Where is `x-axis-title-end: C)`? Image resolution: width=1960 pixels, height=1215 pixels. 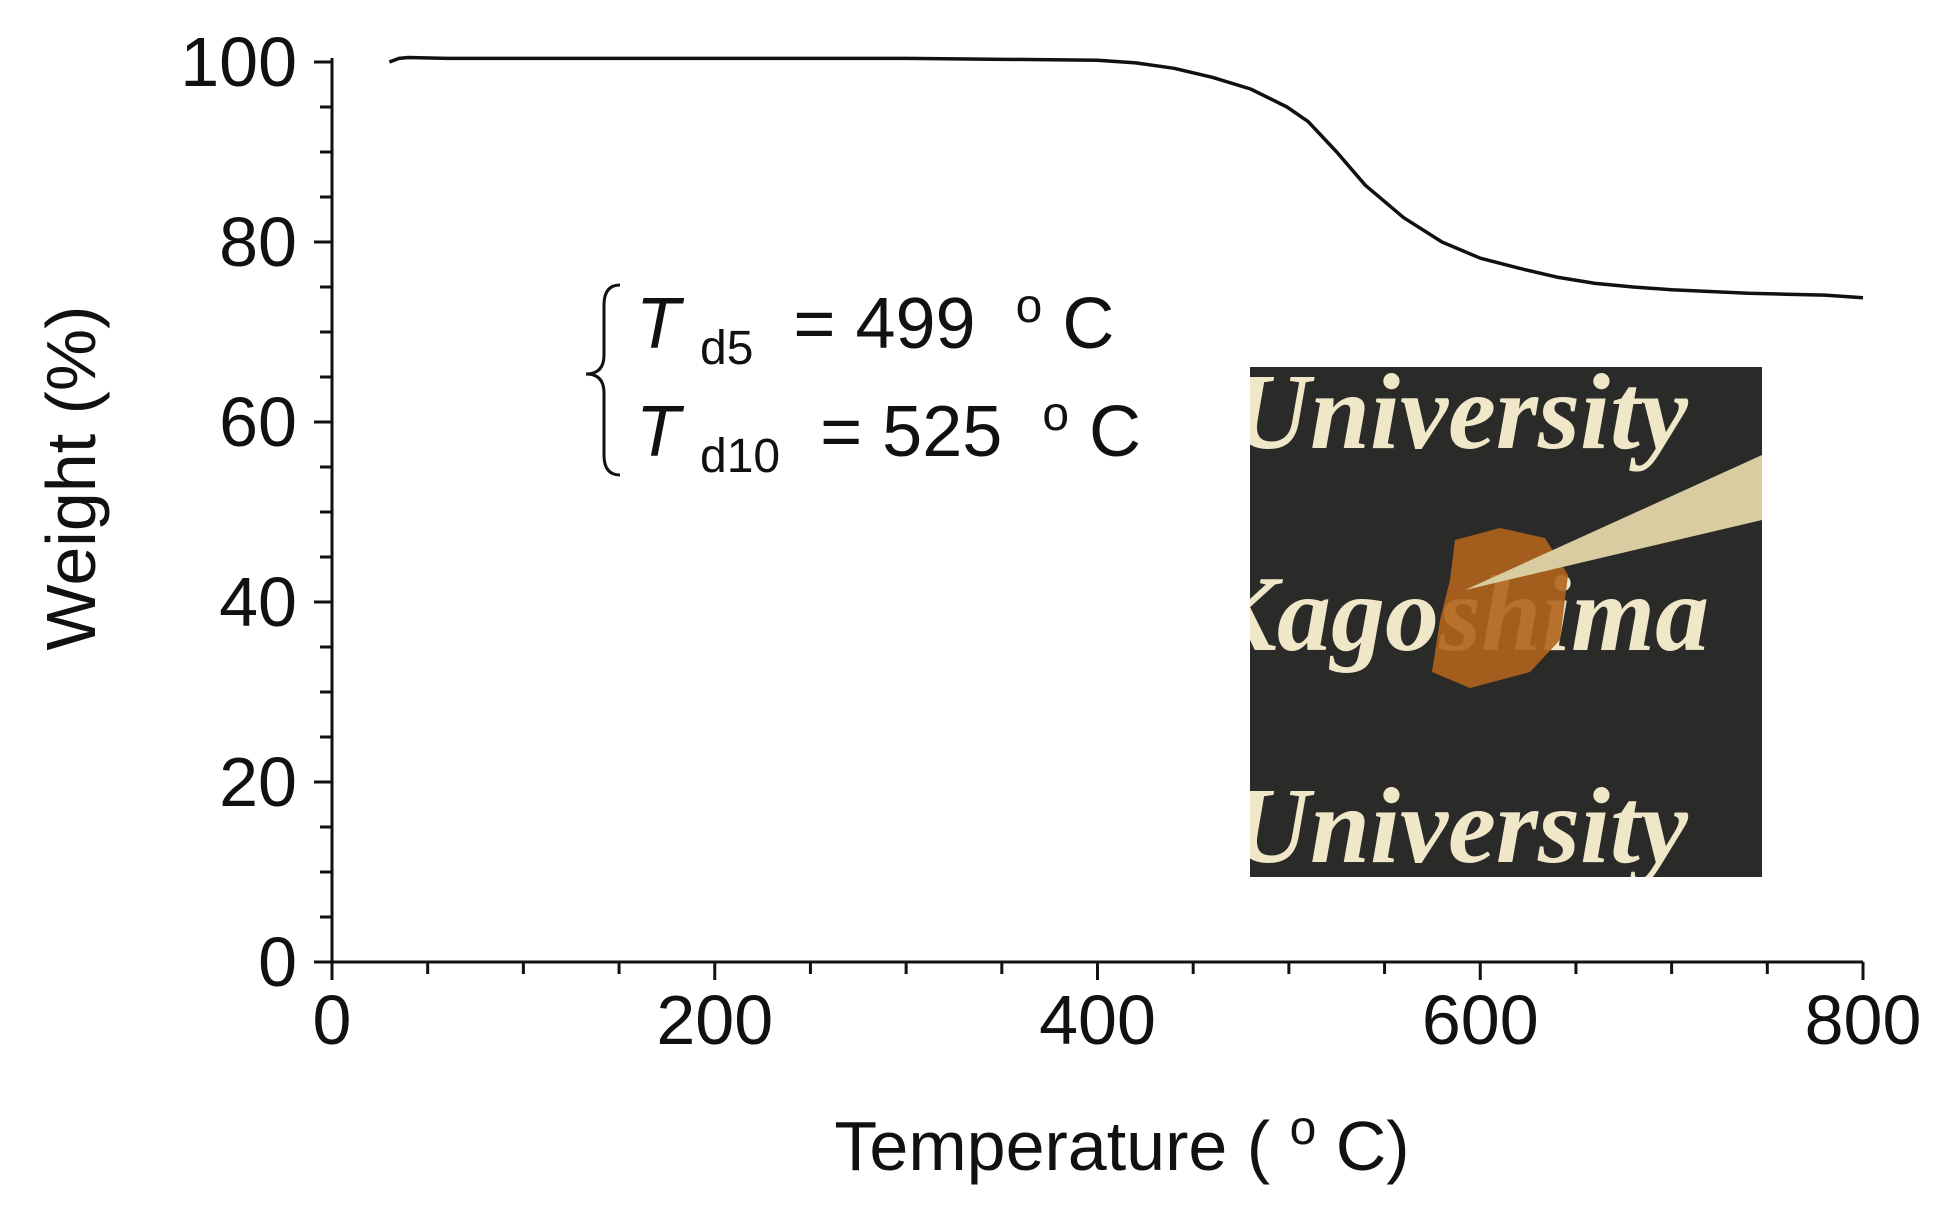 x-axis-title-end: C) is located at coordinates (1373, 1146).